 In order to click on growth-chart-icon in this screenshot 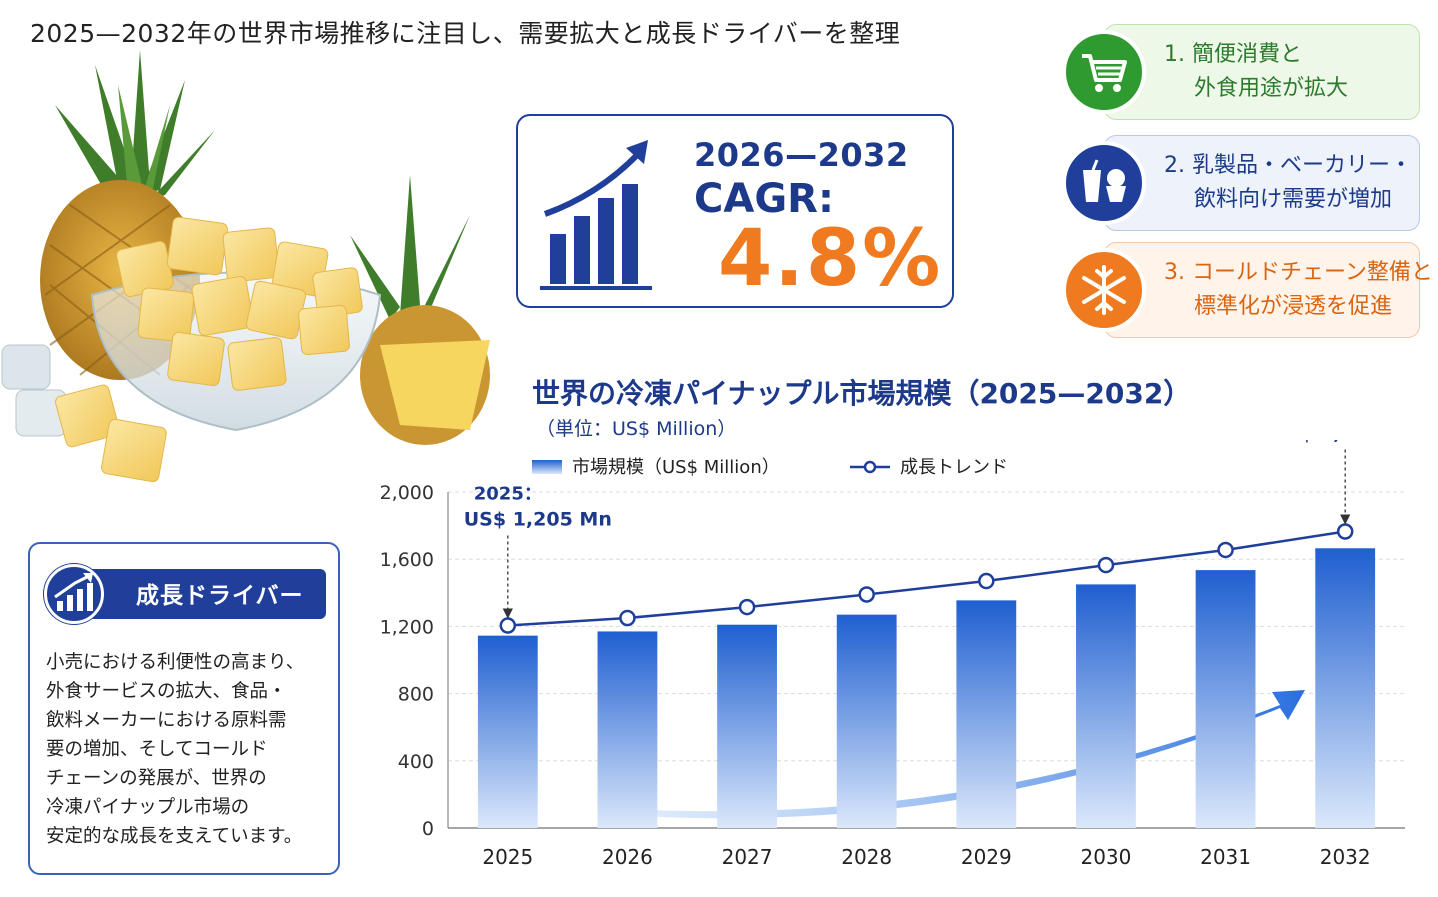, I will do `click(74, 594)`.